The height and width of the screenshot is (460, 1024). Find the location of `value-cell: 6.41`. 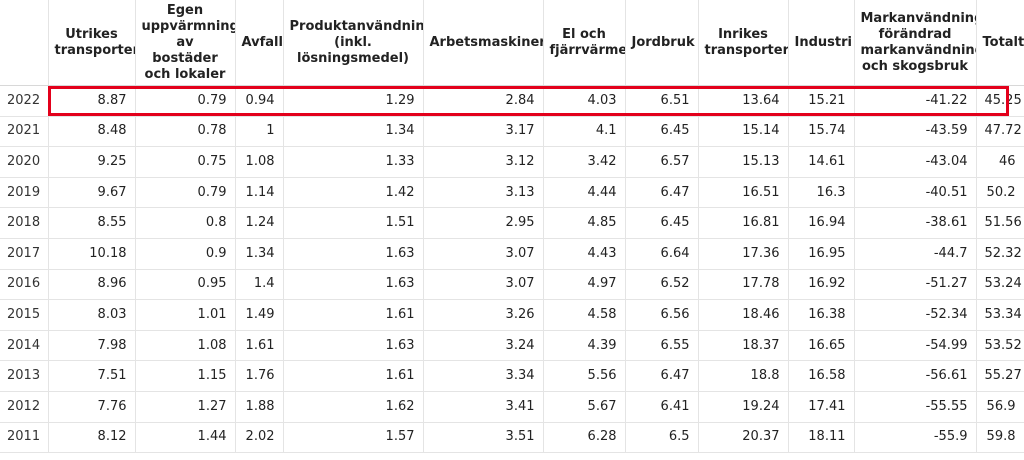

value-cell: 6.41 is located at coordinates (662, 407).